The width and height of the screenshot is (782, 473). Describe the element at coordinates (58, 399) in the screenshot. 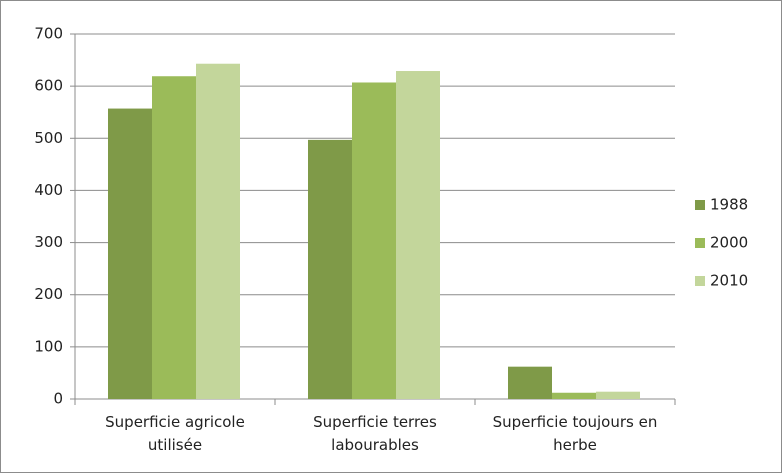

I see `y-tick-label: 0` at that location.